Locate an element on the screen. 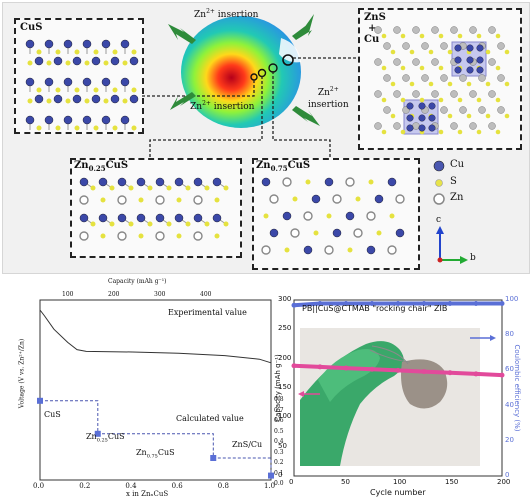 This screenshot has height=500, width=532. insertion-bl-text: Zn is located at coordinates (196, 107).